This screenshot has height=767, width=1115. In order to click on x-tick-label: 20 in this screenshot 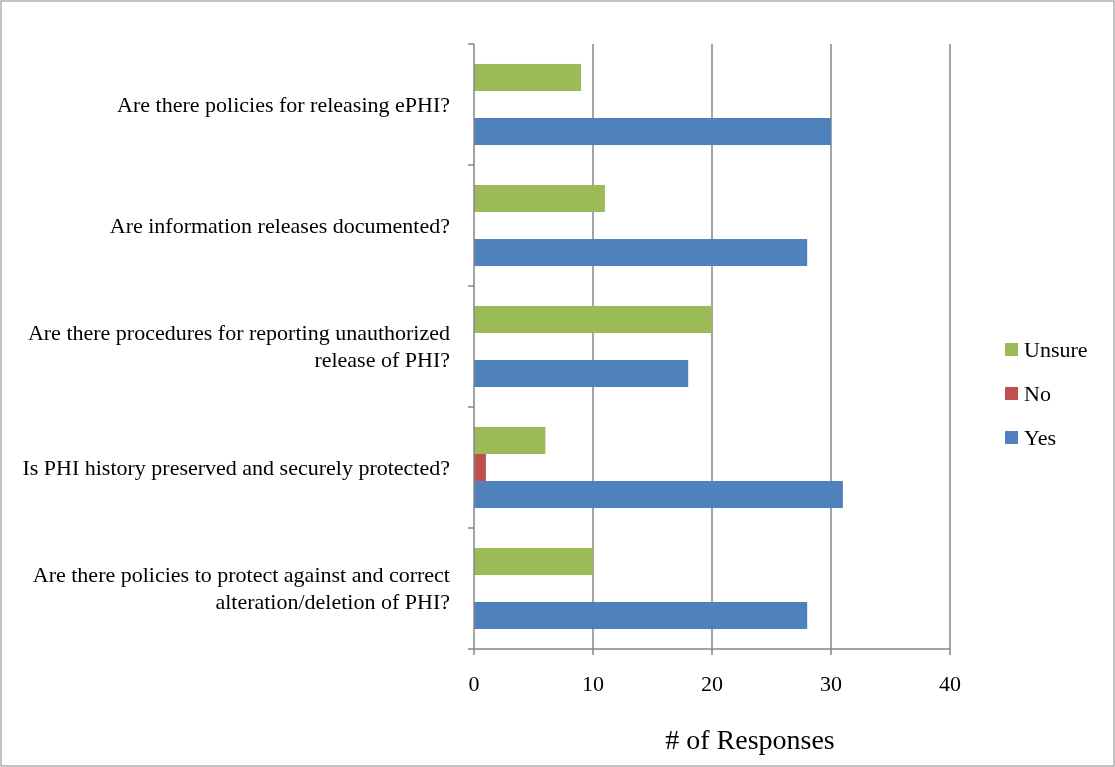, I will do `click(712, 683)`.